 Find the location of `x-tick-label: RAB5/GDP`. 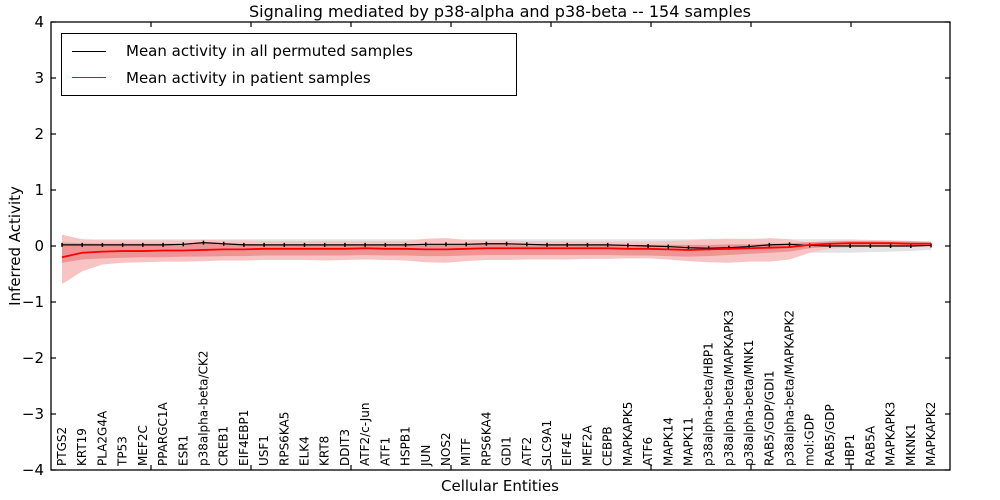

x-tick-label: RAB5/GDP is located at coordinates (830, 435).